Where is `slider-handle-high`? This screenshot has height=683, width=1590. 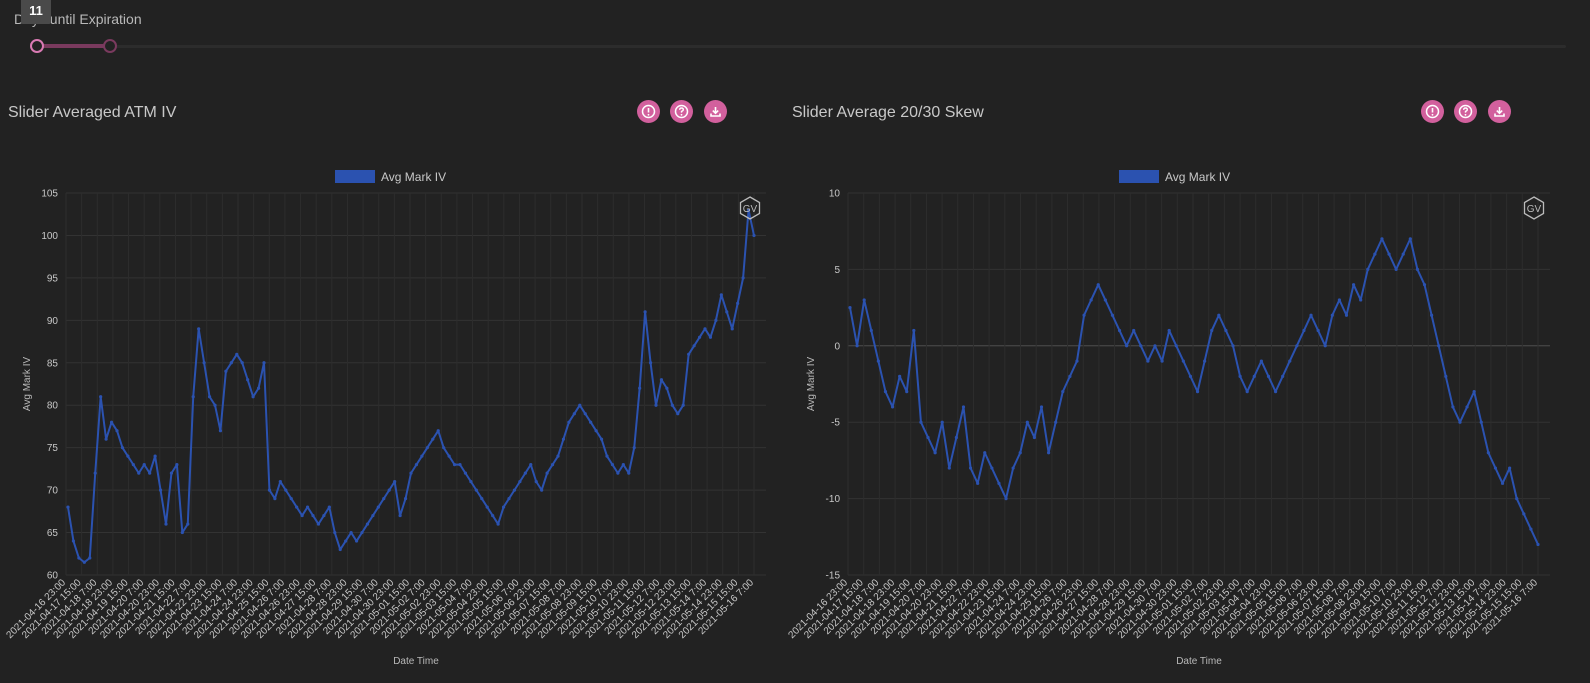
slider-handle-high is located at coordinates (110, 46).